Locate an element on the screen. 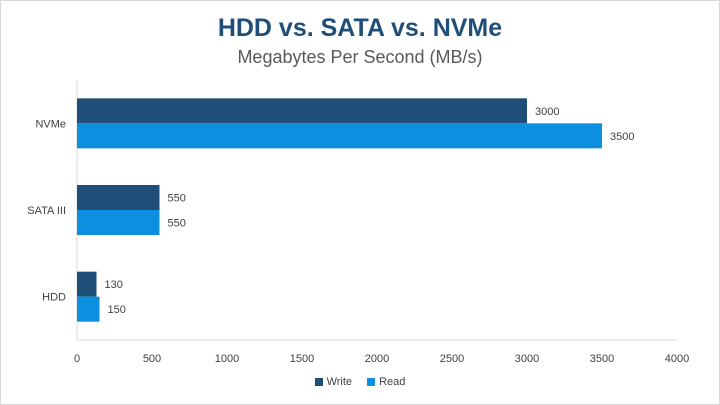  x-tick-label: 0 is located at coordinates (77, 359).